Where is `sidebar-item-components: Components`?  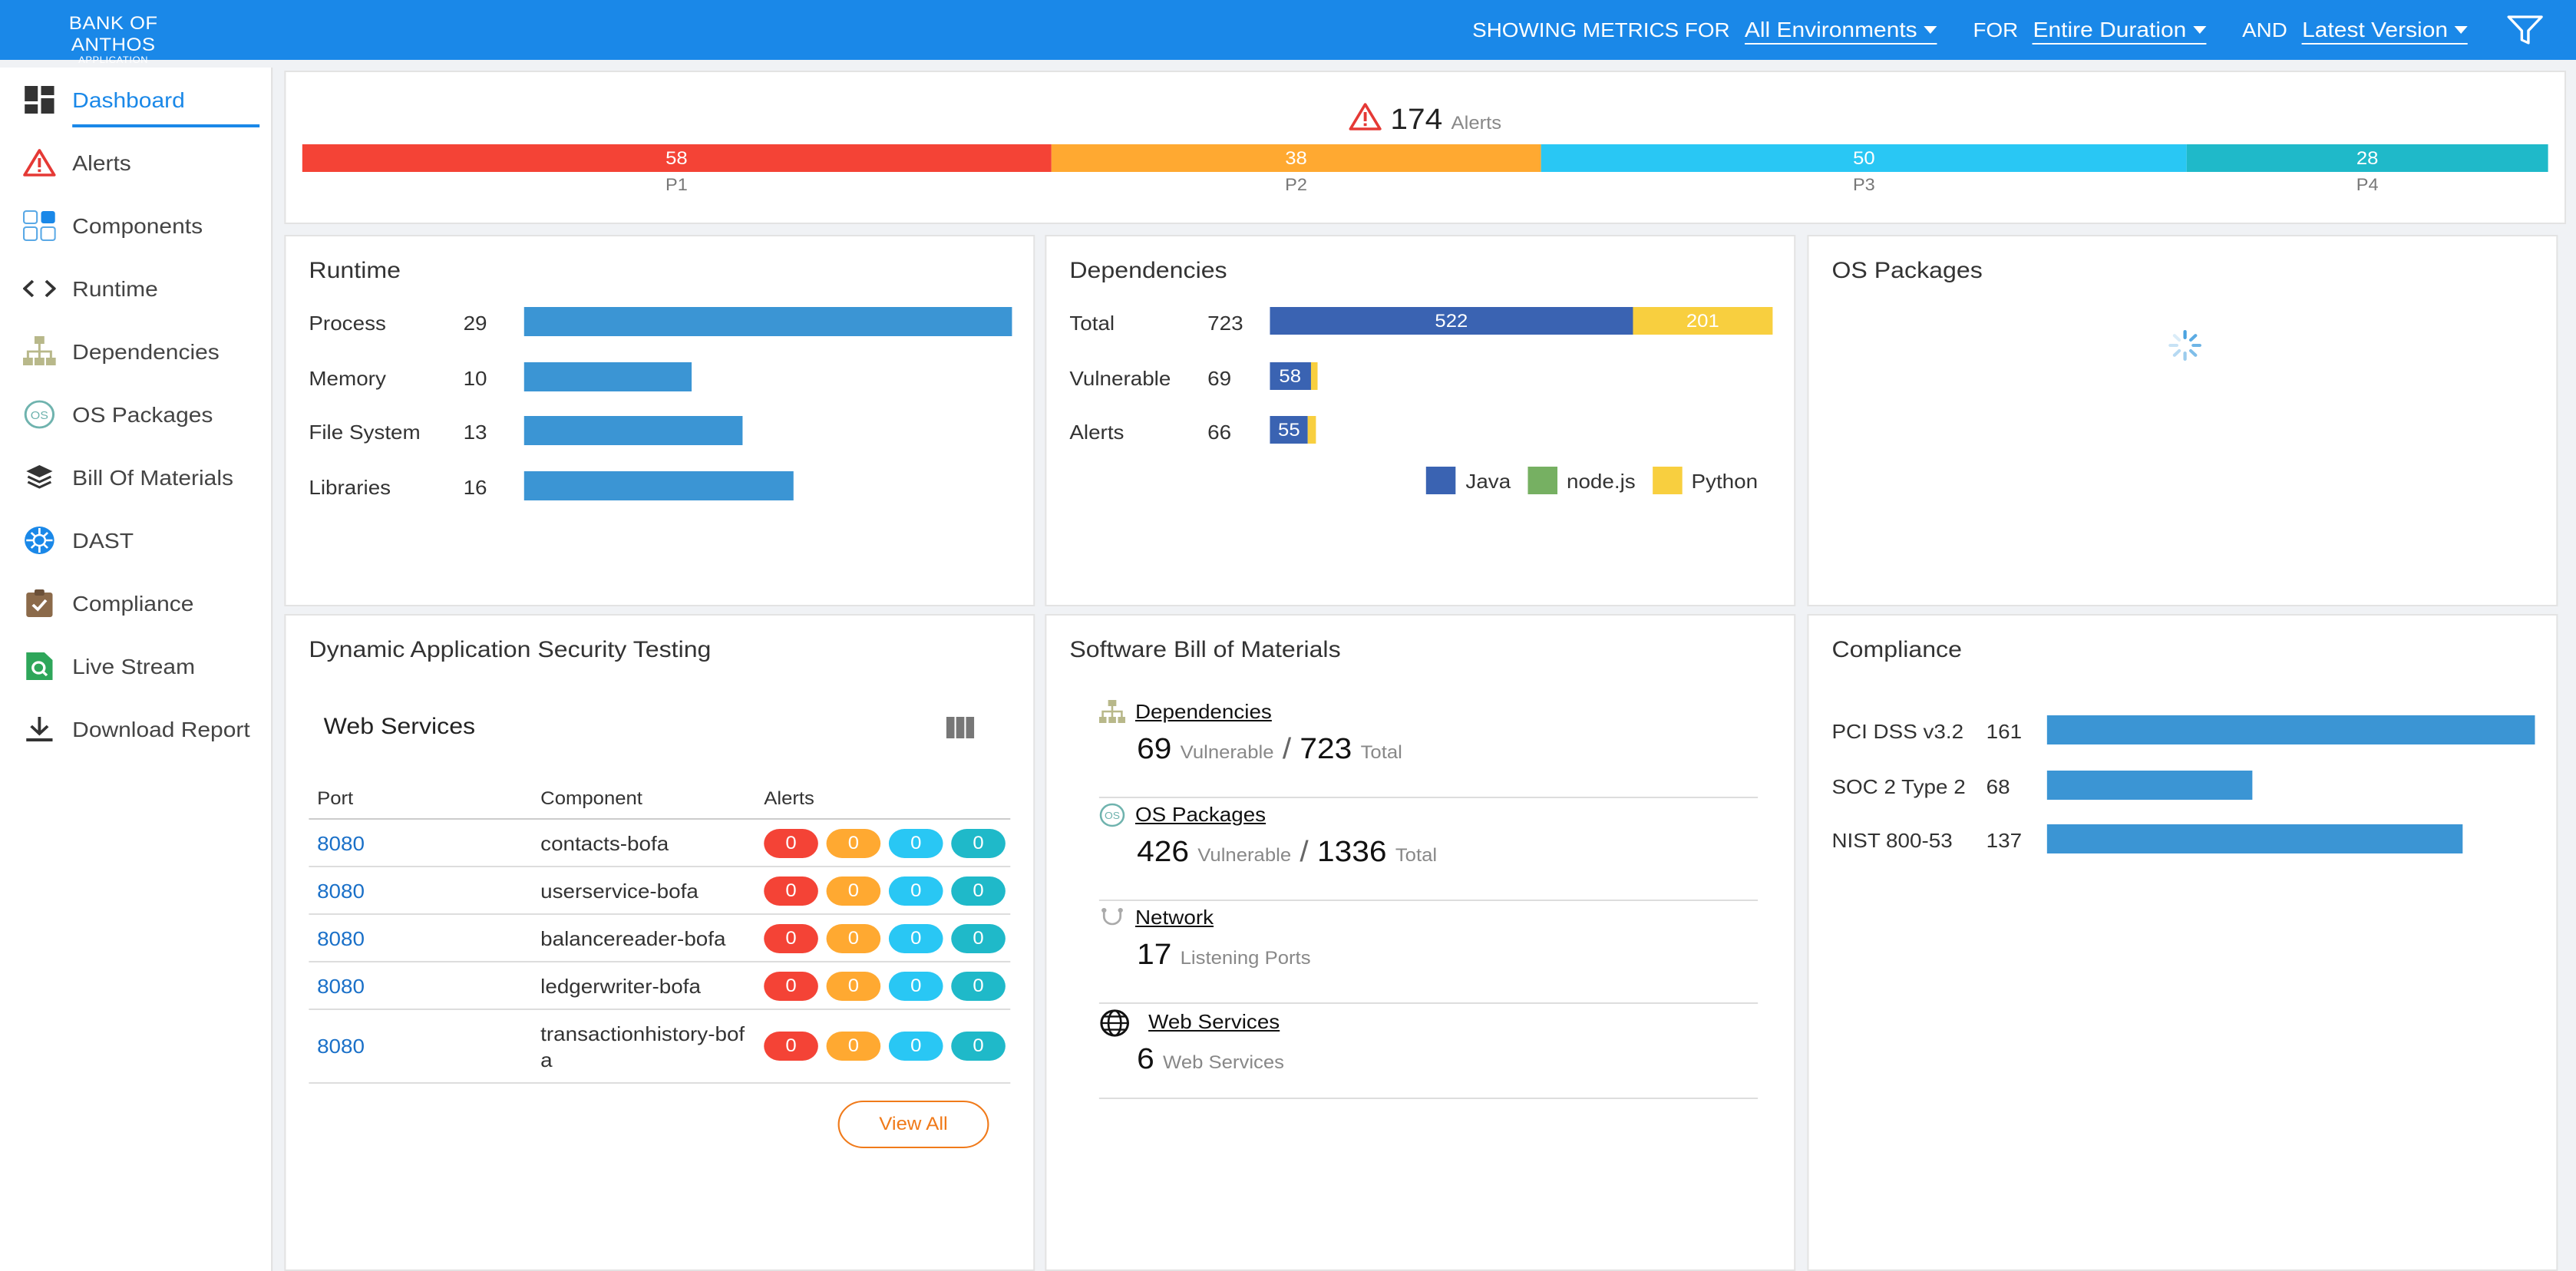
sidebar-item-components: Components is located at coordinates (135, 224).